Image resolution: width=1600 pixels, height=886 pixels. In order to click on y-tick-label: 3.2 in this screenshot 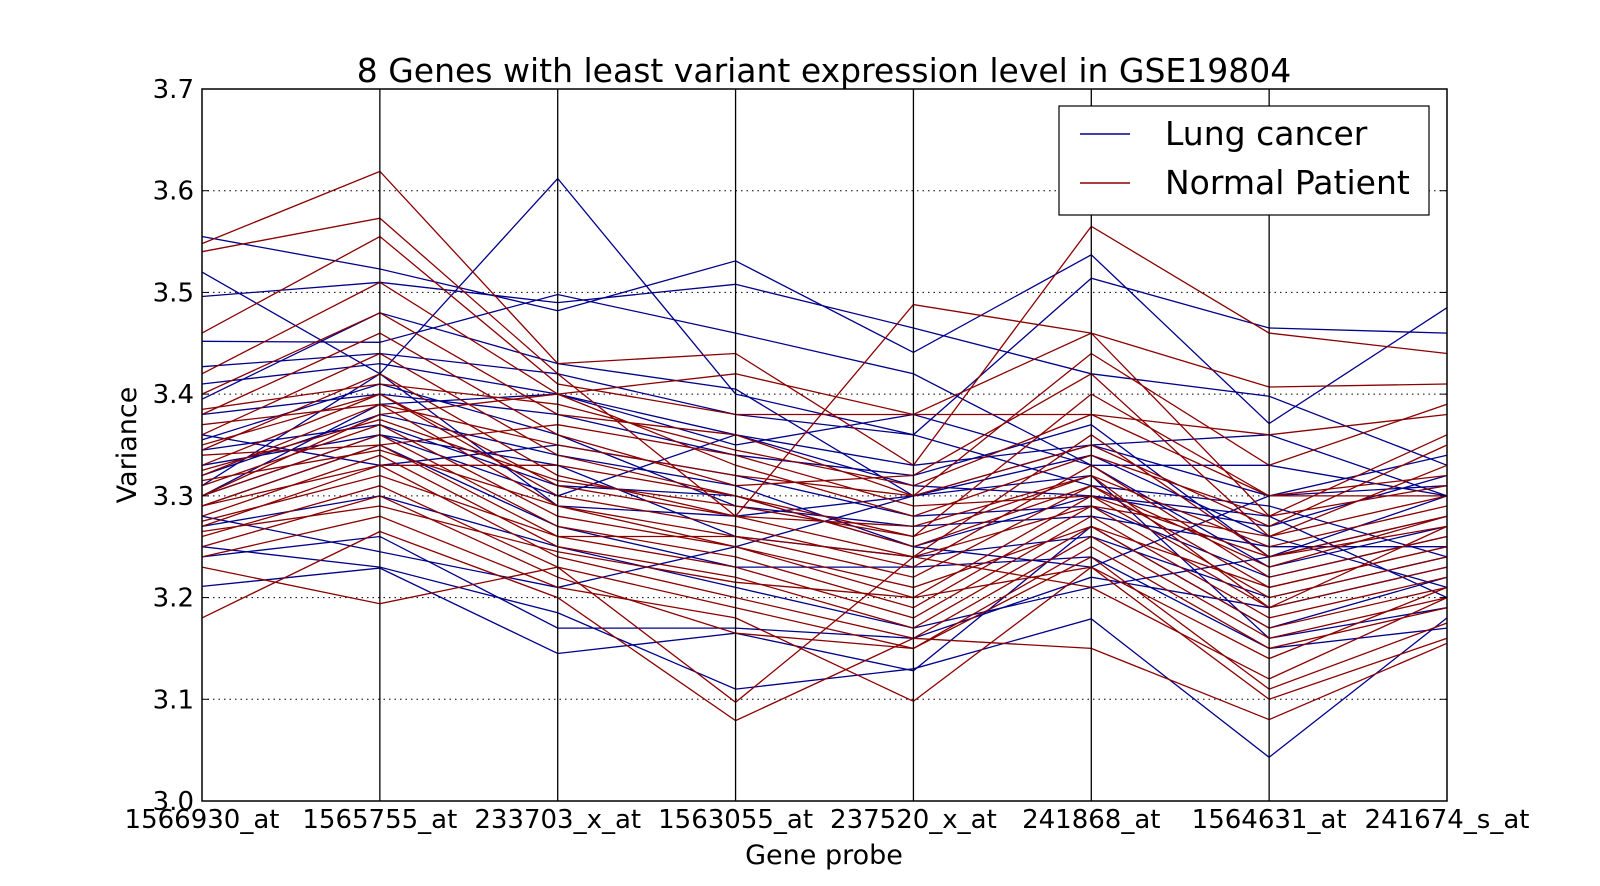, I will do `click(173, 599)`.